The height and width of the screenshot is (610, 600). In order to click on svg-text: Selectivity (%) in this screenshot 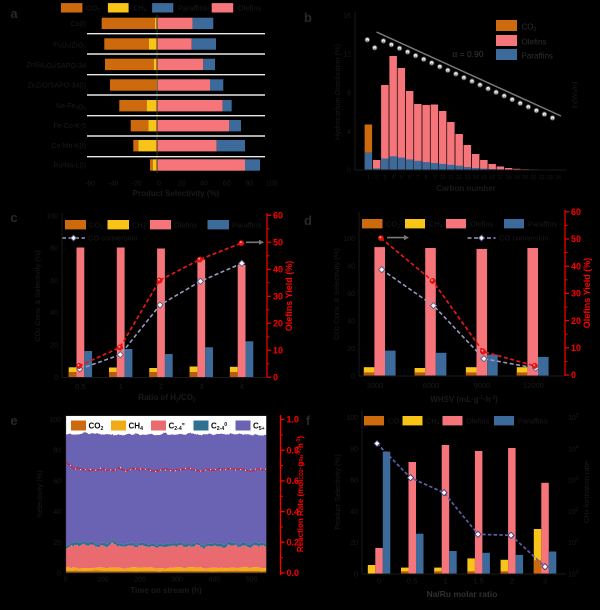, I will do `click(39, 494)`.